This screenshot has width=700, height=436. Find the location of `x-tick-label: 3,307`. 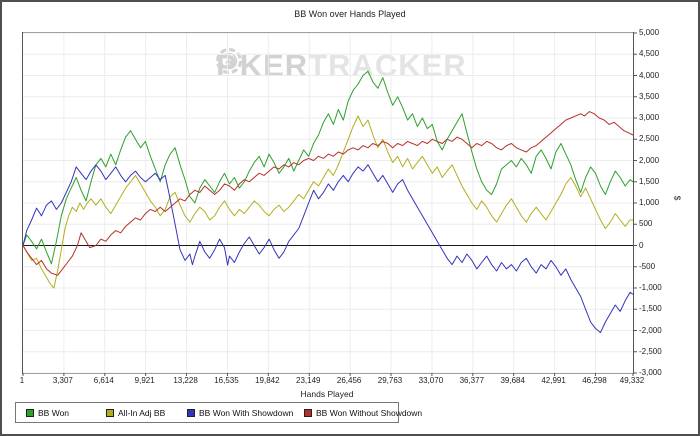

x-tick-label: 3,307 is located at coordinates (62, 380).